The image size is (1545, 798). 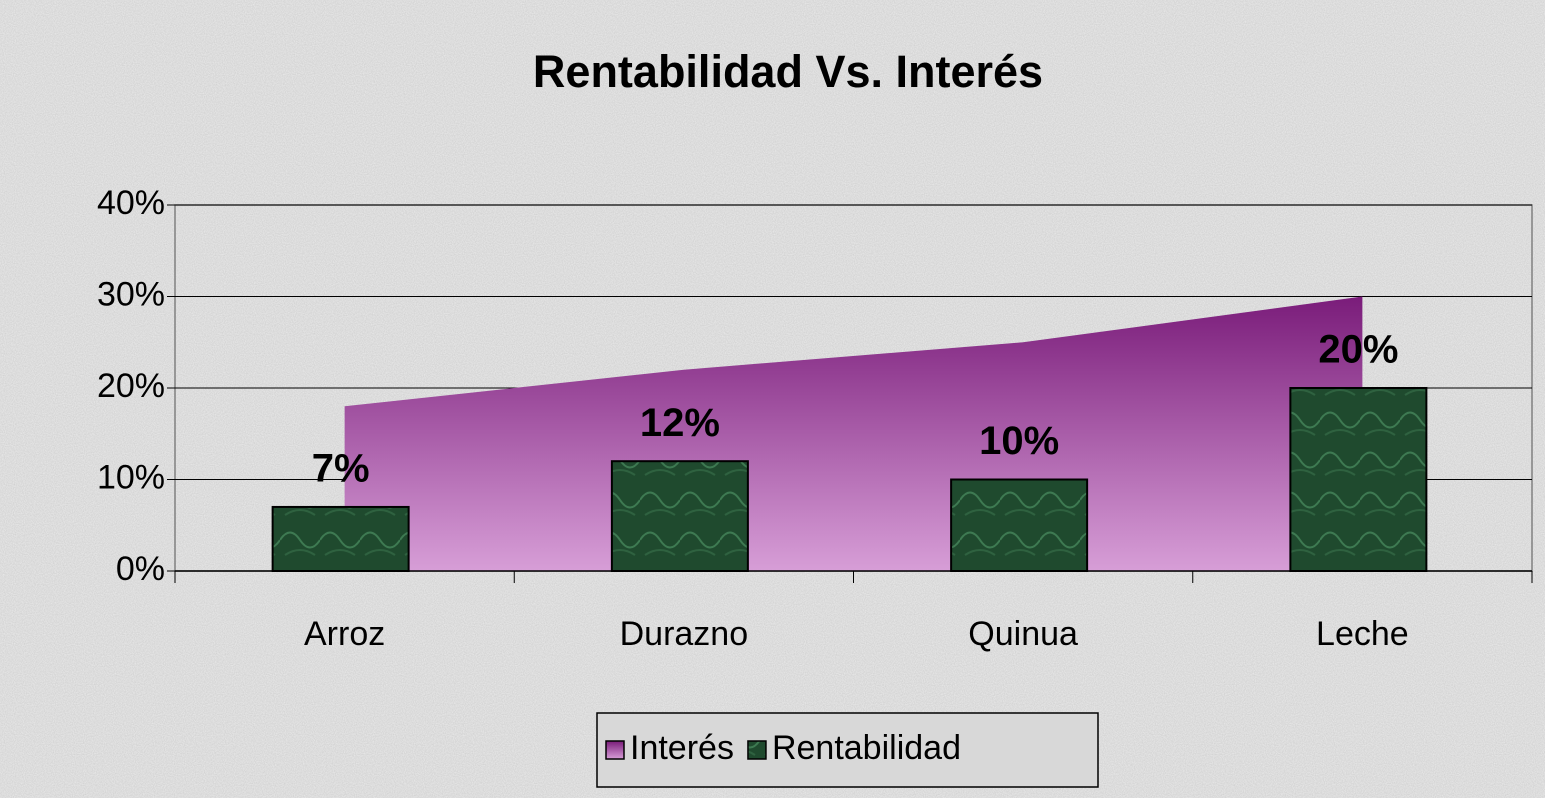 What do you see at coordinates (866, 748) in the screenshot?
I see `legend-label: Rentabilidad` at bounding box center [866, 748].